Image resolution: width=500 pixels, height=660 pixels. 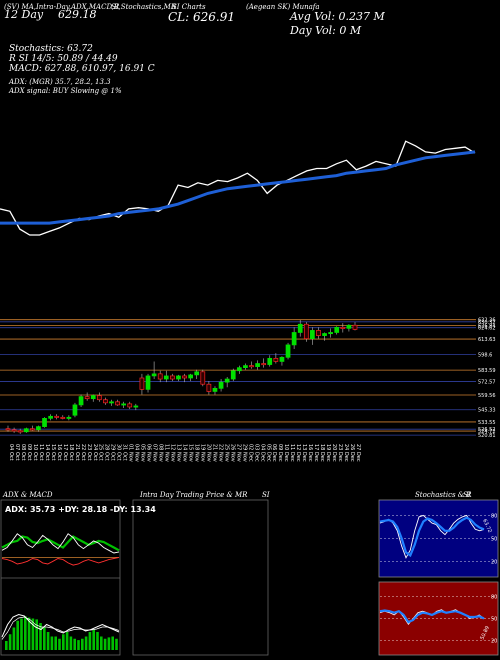 I want to click on date-tick-label: 06 Nov, so click(x=149, y=453).